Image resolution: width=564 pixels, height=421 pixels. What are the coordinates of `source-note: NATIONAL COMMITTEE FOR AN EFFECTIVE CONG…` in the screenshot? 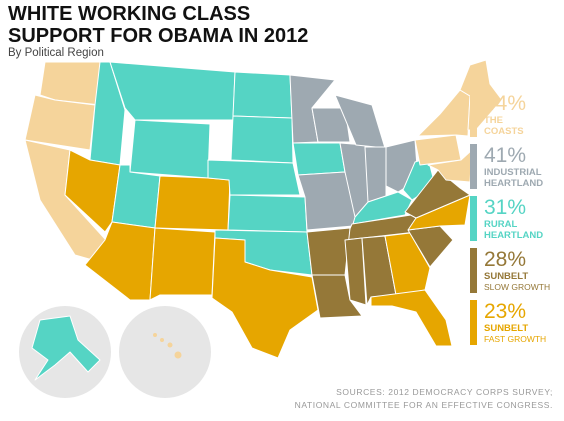 It's located at (424, 405).